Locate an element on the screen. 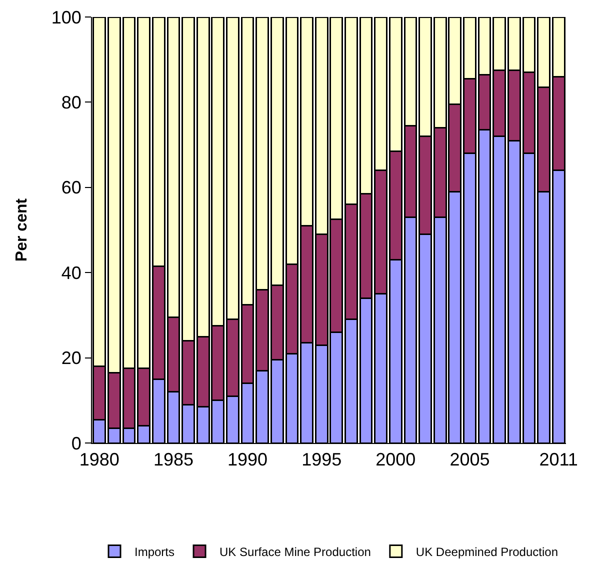  y-tick-label: 60 is located at coordinates (71, 188).